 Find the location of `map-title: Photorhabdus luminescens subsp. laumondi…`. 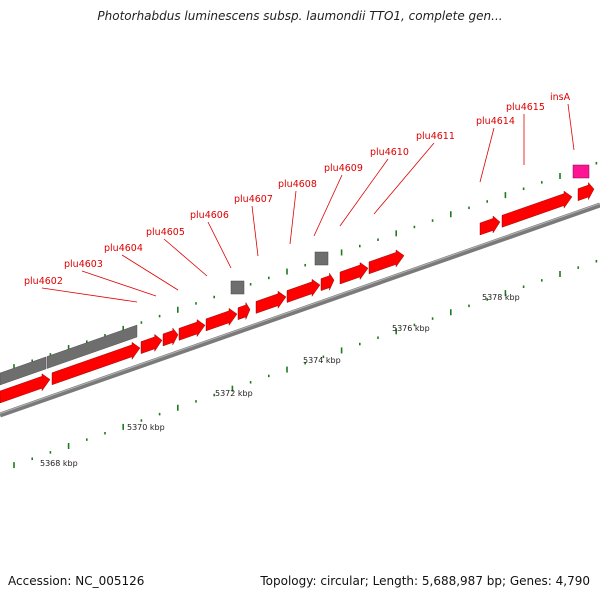

map-title: Photorhabdus luminescens subsp. laumondi… is located at coordinates (300, 16).